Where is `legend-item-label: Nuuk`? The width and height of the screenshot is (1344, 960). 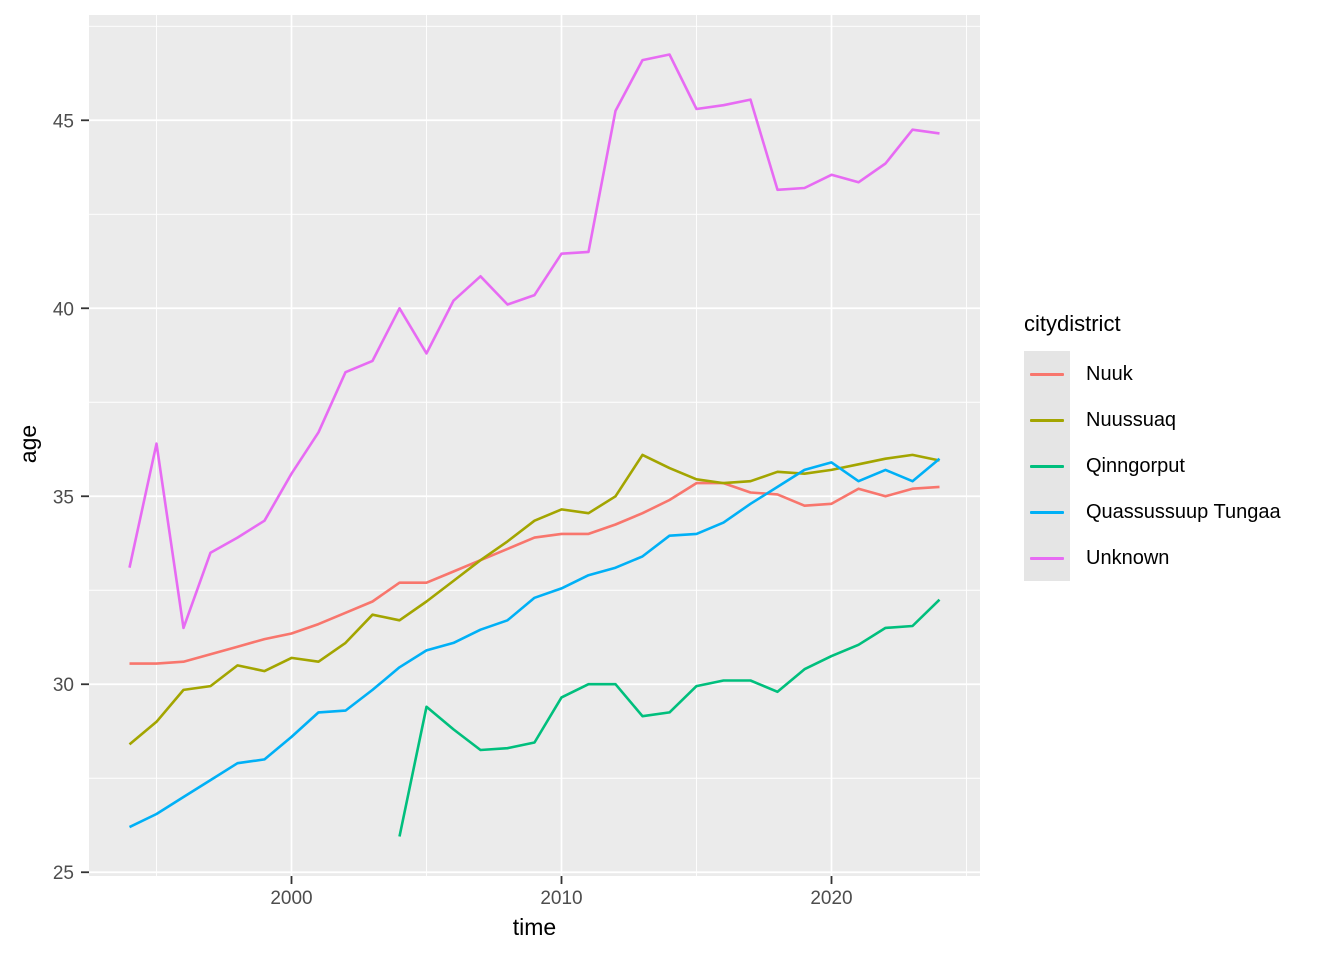
legend-item-label: Nuuk is located at coordinates (1109, 373).